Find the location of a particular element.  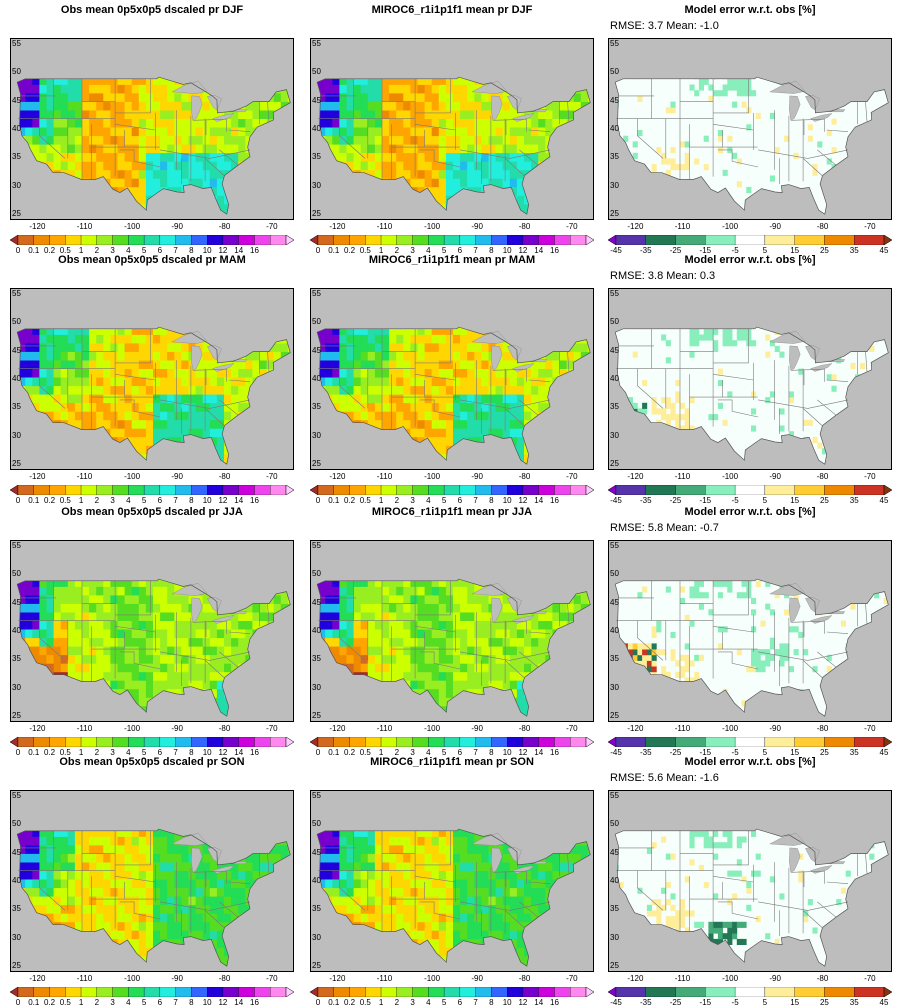

colorbar-tick-label: 25 is located at coordinates (824, 752).